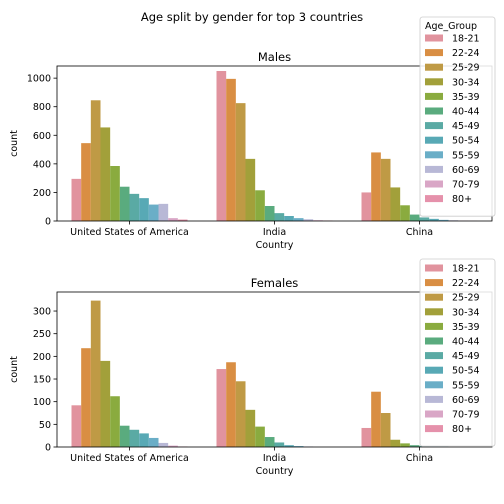  What do you see at coordinates (395, 443) in the screenshot?
I see `bar-30-34-china` at bounding box center [395, 443].